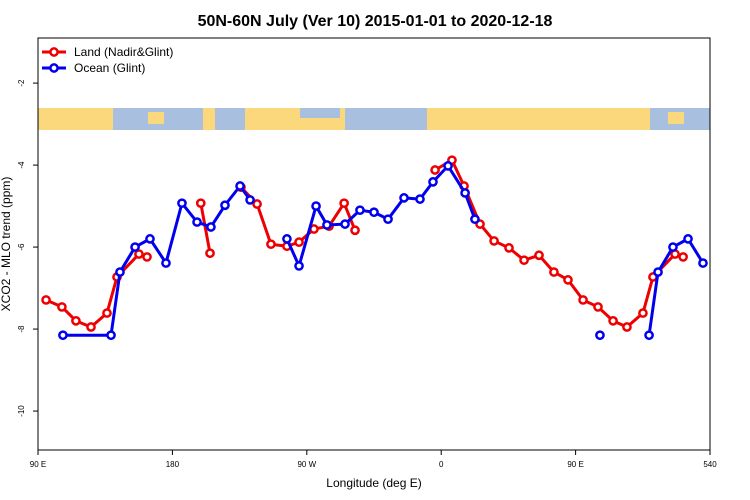 This screenshot has width=750, height=500. I want to click on x-tick-label: 180, so click(173, 464).